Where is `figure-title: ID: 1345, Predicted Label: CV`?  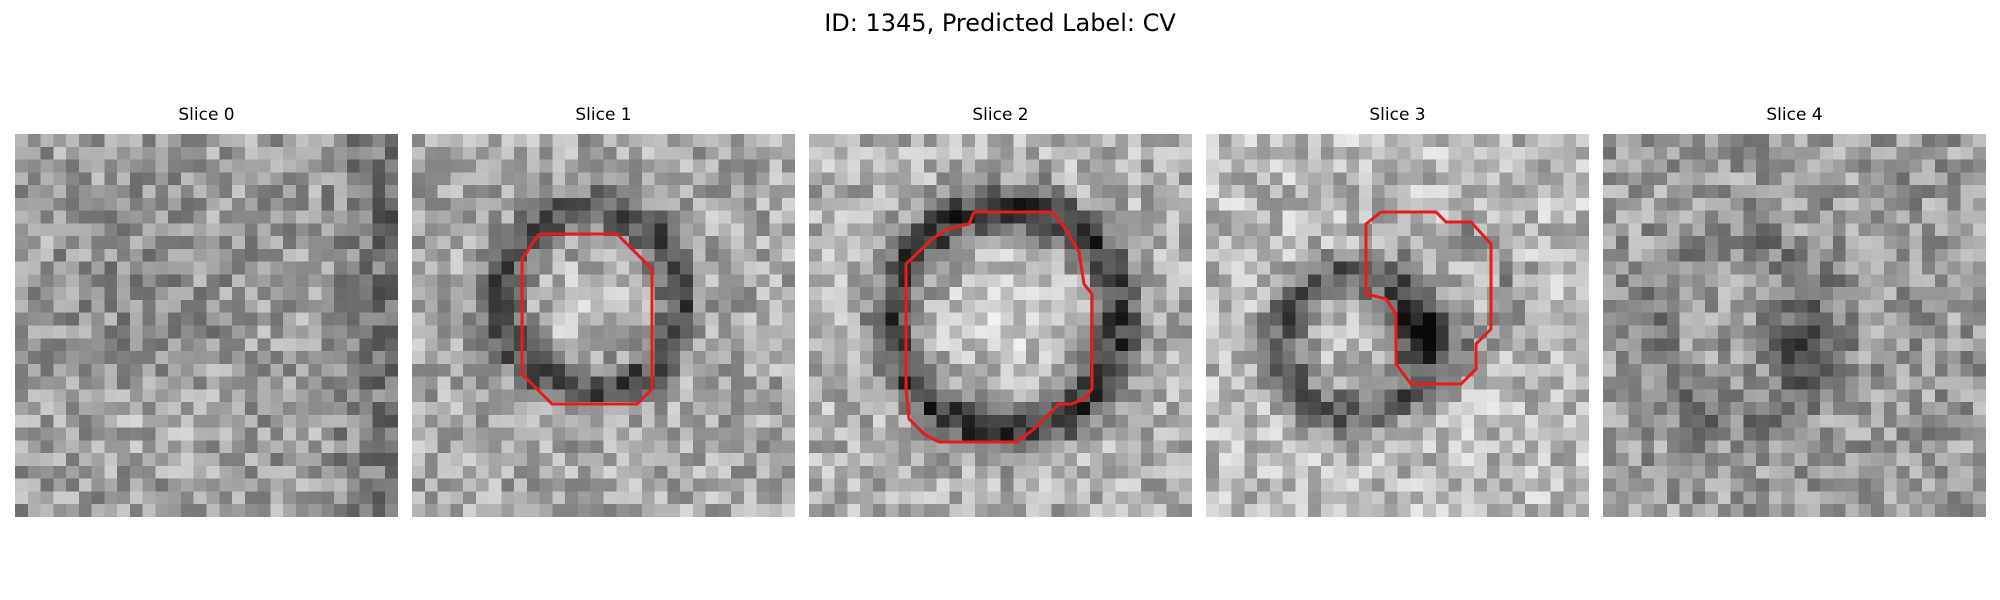 figure-title: ID: 1345, Predicted Label: CV is located at coordinates (1000, 23).